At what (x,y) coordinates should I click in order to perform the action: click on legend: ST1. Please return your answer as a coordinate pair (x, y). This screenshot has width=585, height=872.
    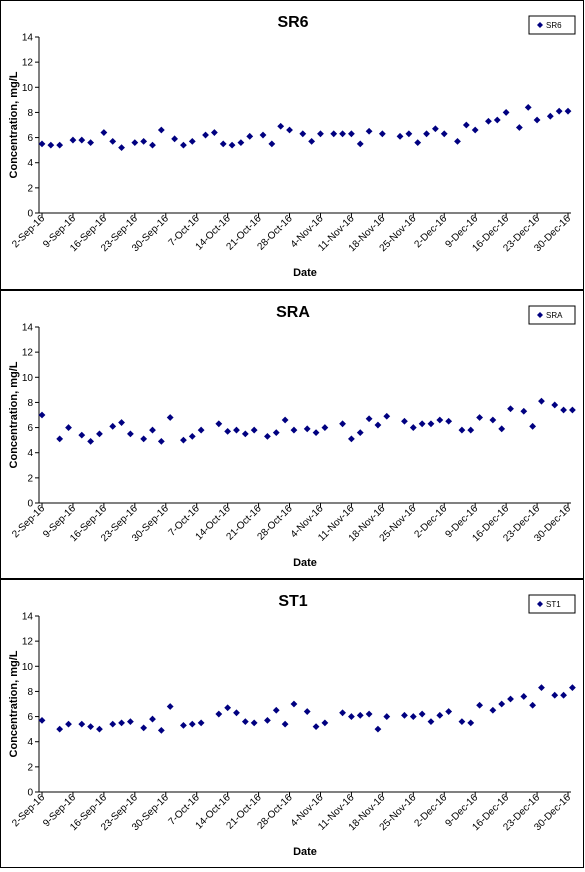
    Looking at the image, I should click on (552, 604).